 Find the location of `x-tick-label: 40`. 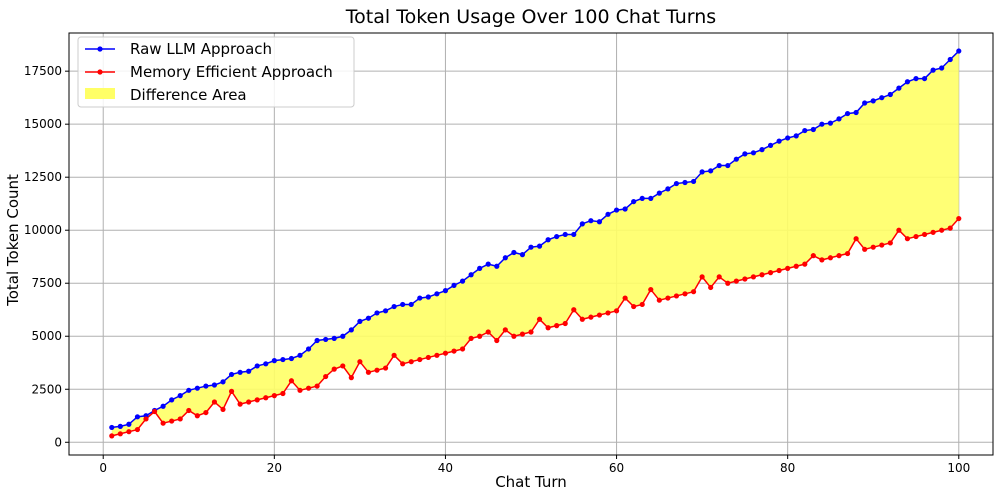

x-tick-label: 40 is located at coordinates (445, 468).